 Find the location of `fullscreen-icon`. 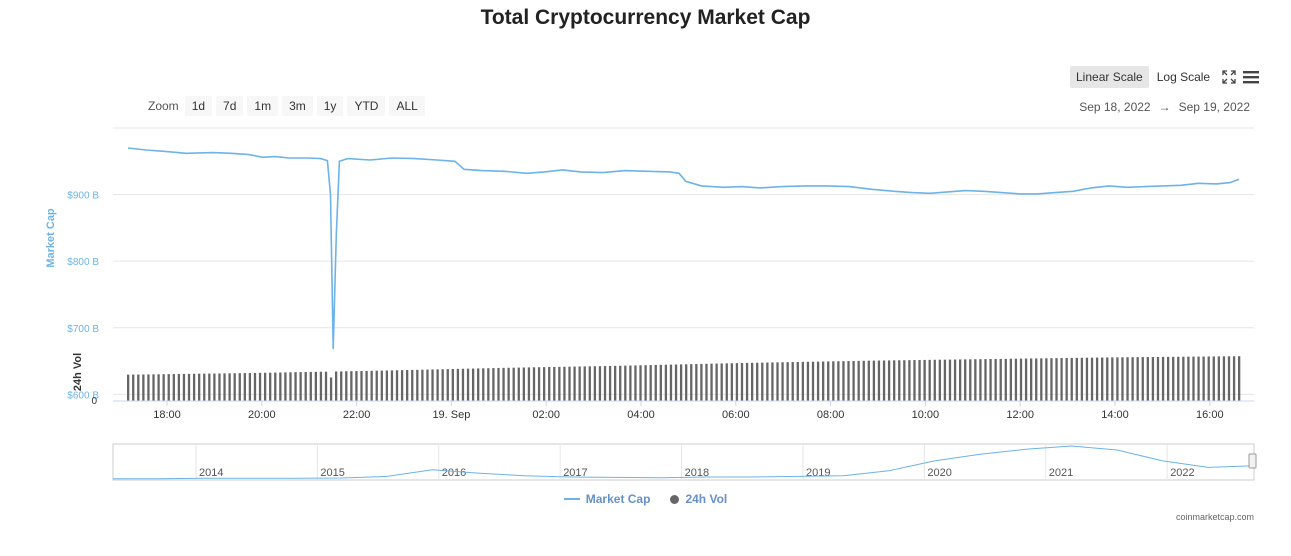

fullscreen-icon is located at coordinates (1229, 77).